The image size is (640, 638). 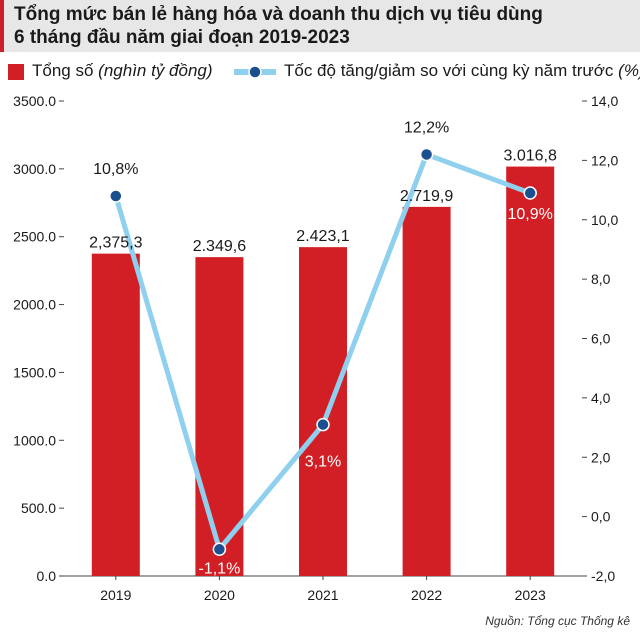 What do you see at coordinates (601, 457) in the screenshot?
I see `y-right-tick-label: 2,0` at bounding box center [601, 457].